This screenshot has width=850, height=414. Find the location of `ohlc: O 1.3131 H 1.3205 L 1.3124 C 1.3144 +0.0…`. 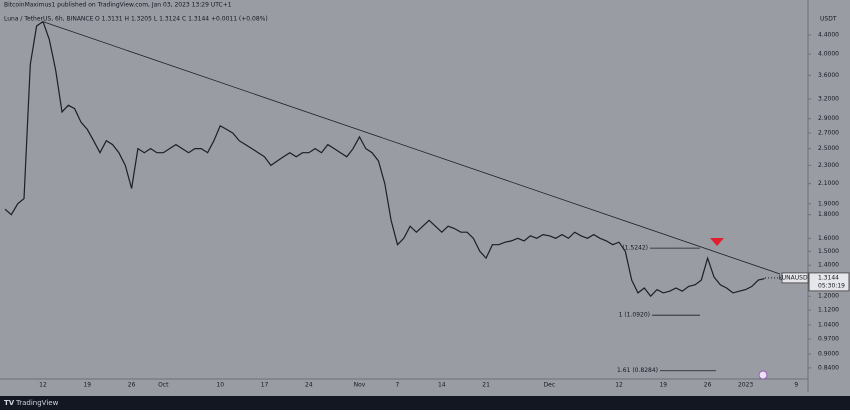

ohlc: O 1.3131 H 1.3205 L 1.3124 C 1.3144 +0.0… is located at coordinates (181, 19).